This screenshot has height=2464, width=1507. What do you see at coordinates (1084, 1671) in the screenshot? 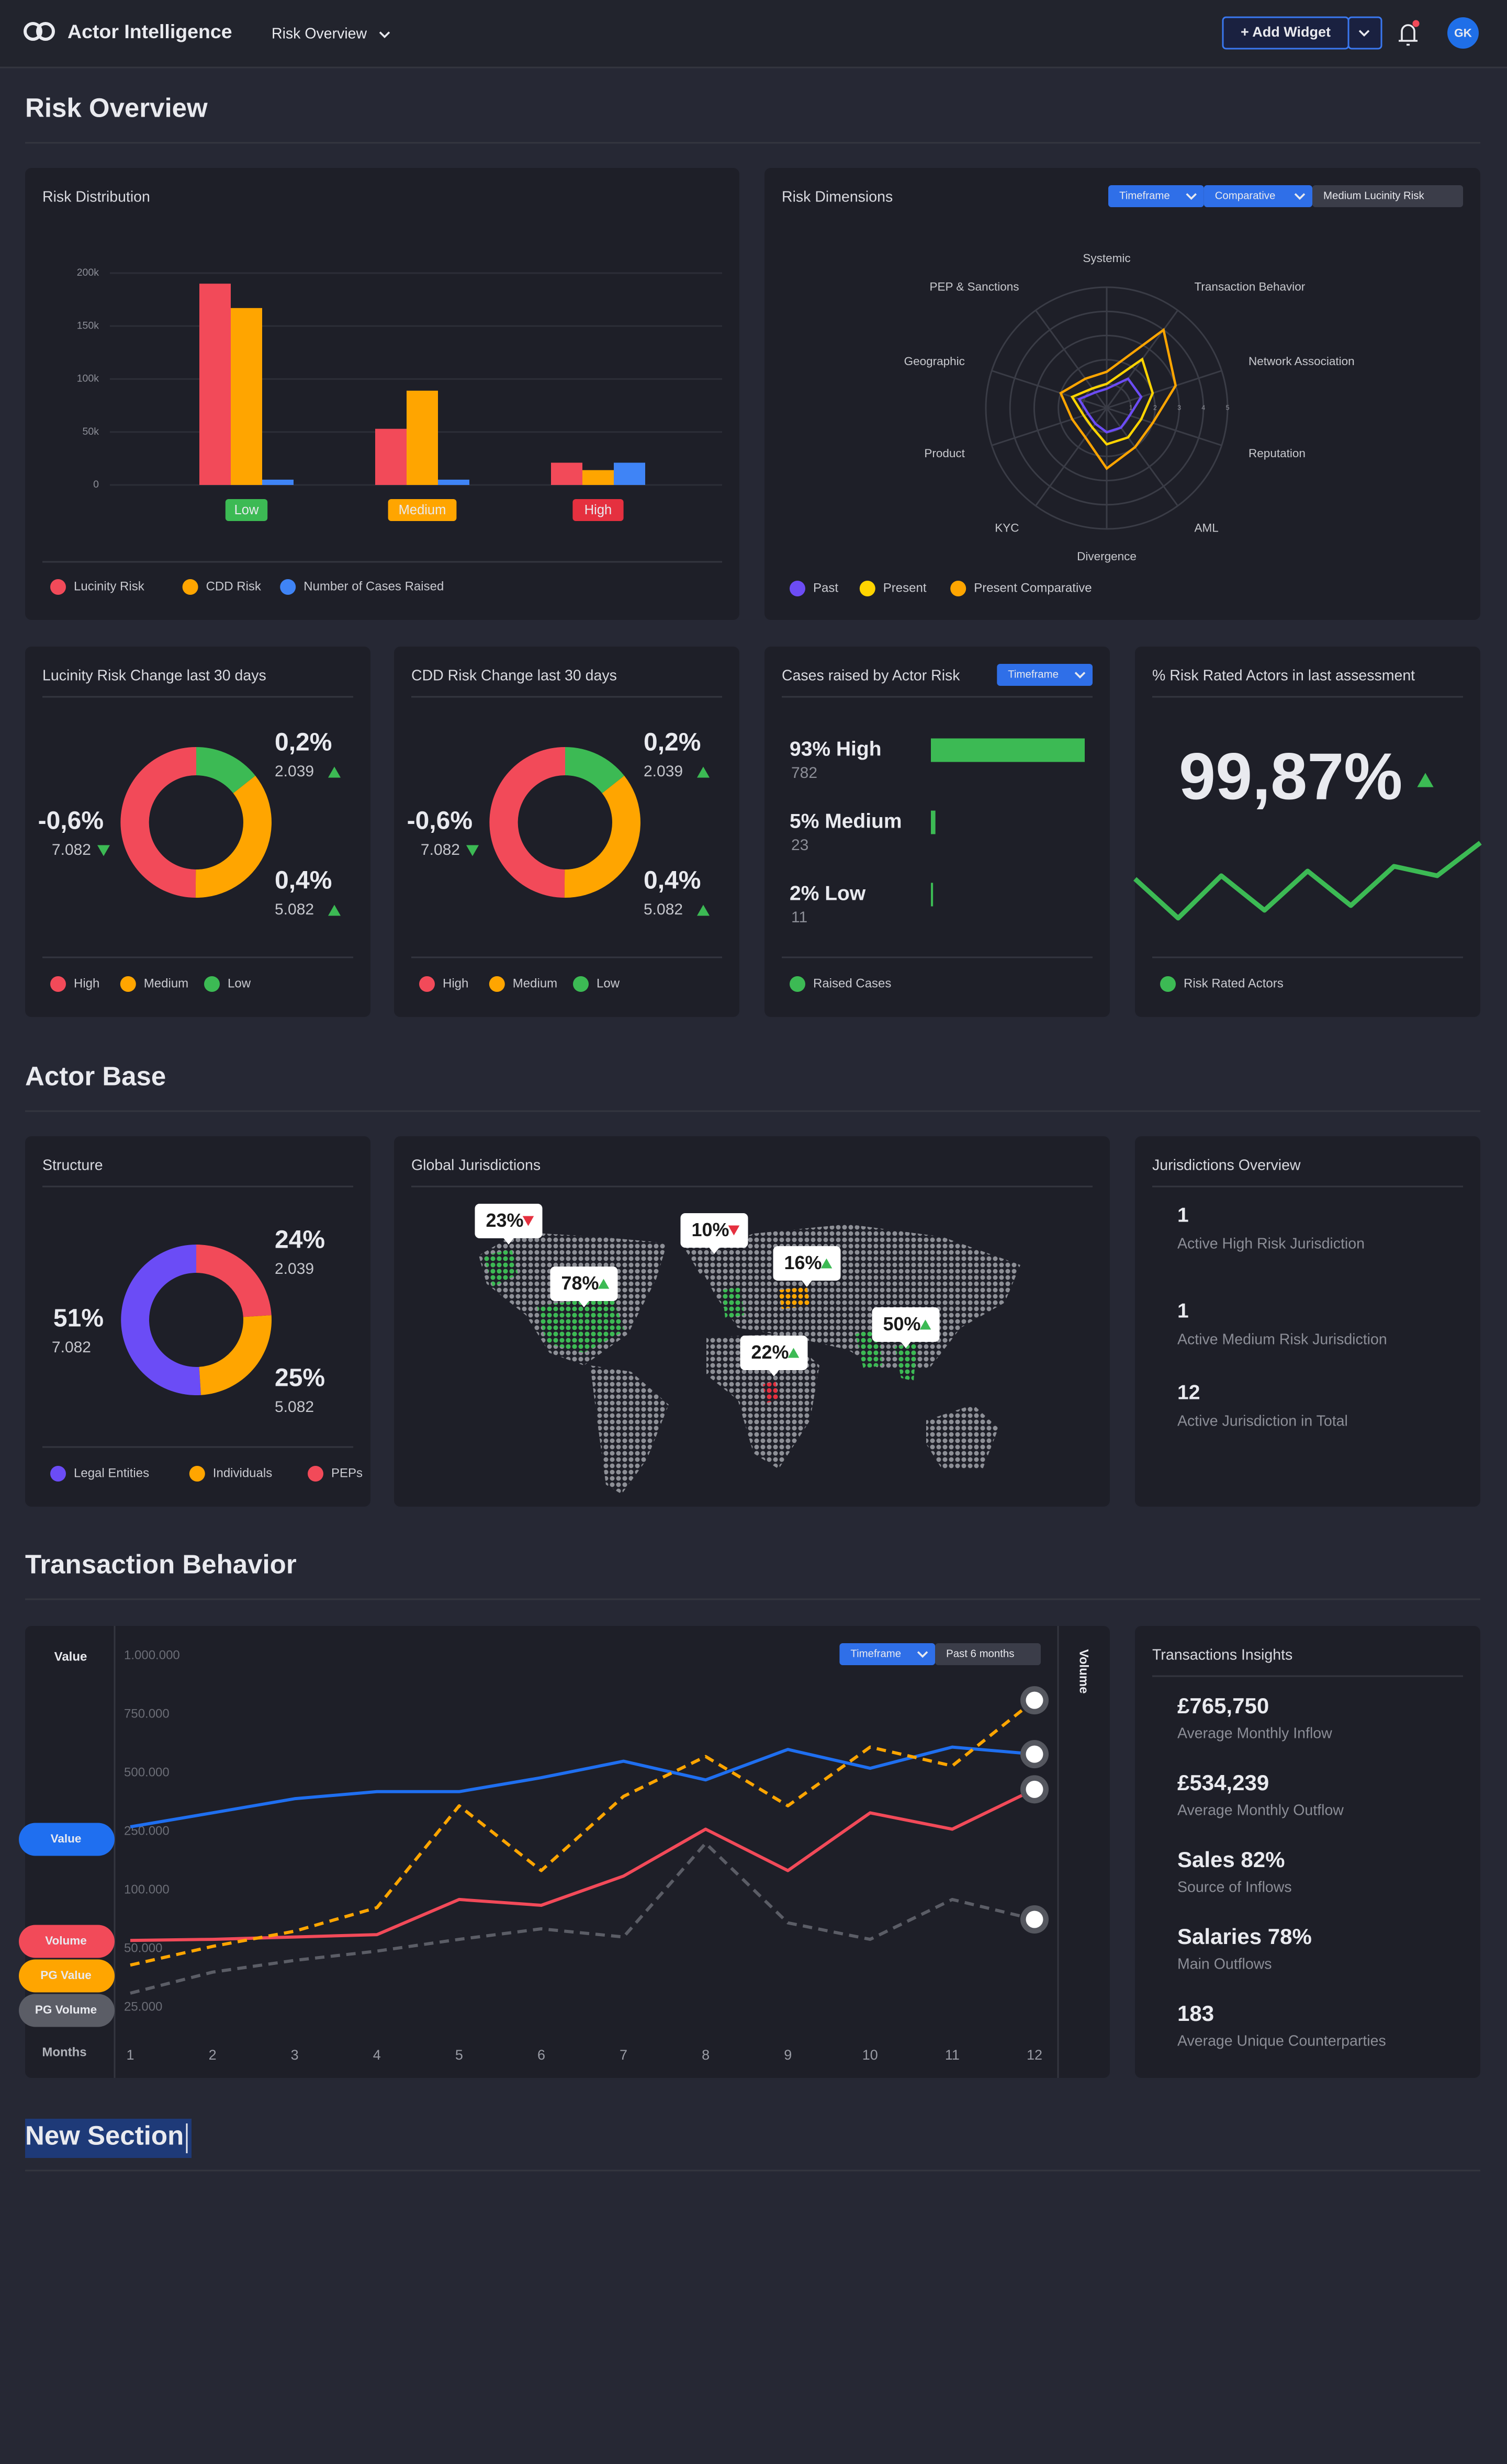
I see `y2-axis-title: Volume` at bounding box center [1084, 1671].